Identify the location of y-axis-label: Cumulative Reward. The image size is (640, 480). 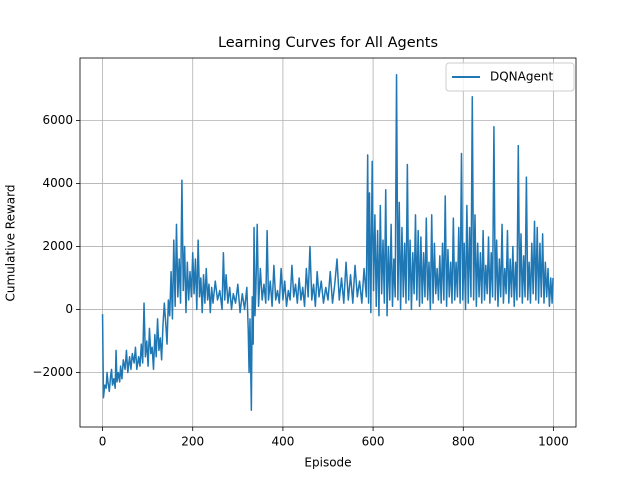
(11, 243).